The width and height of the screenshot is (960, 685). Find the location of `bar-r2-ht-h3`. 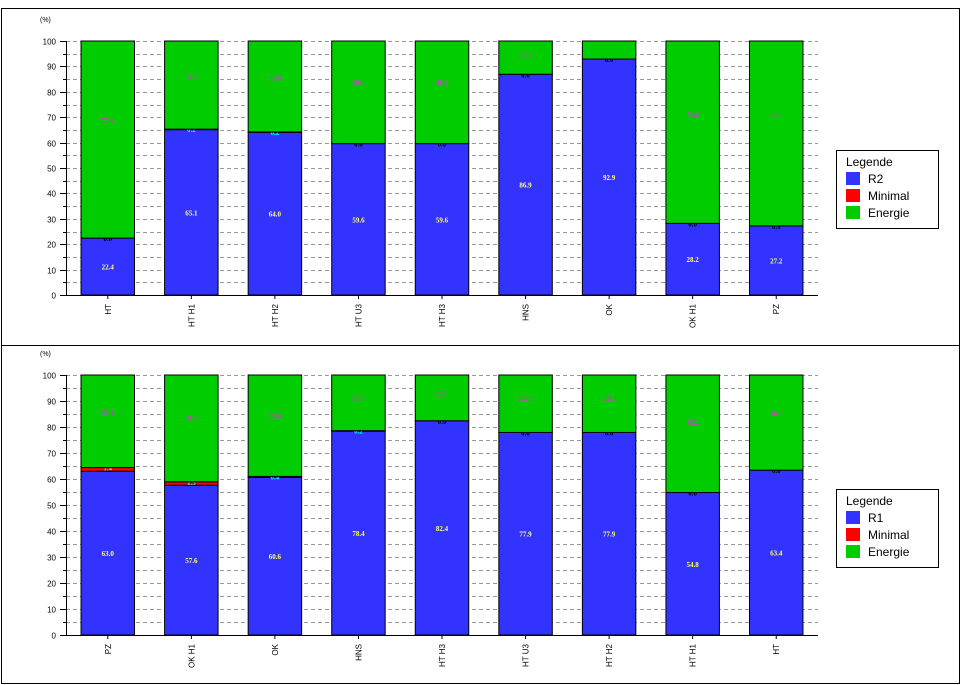

bar-r2-ht-h3 is located at coordinates (442, 219).